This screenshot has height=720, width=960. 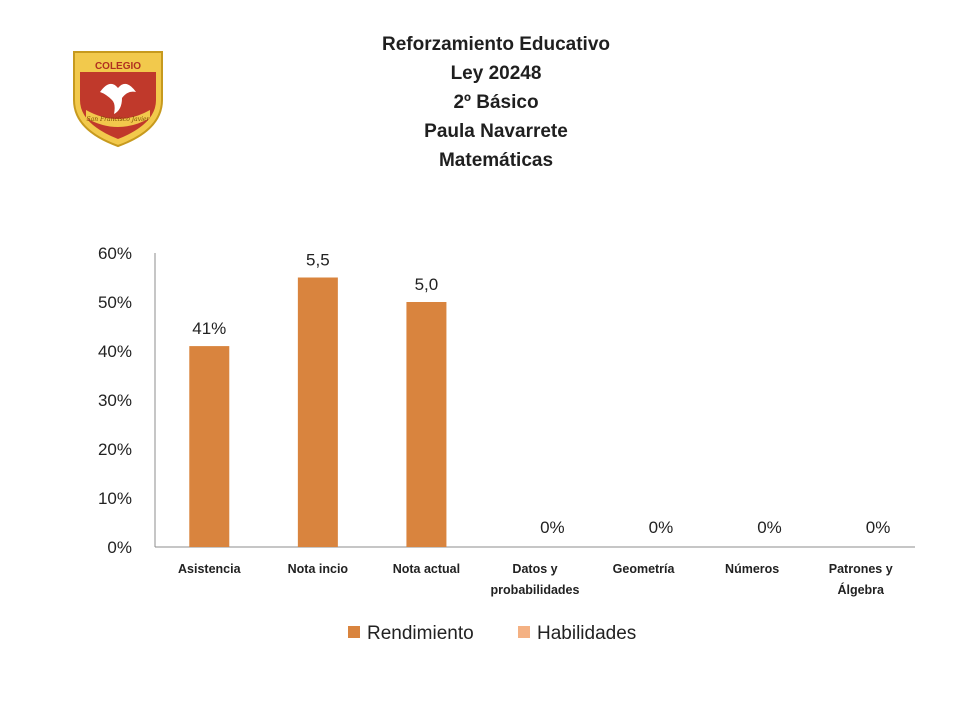 I want to click on title-line-1: Reforzamiento Educativo, so click(x=496, y=44).